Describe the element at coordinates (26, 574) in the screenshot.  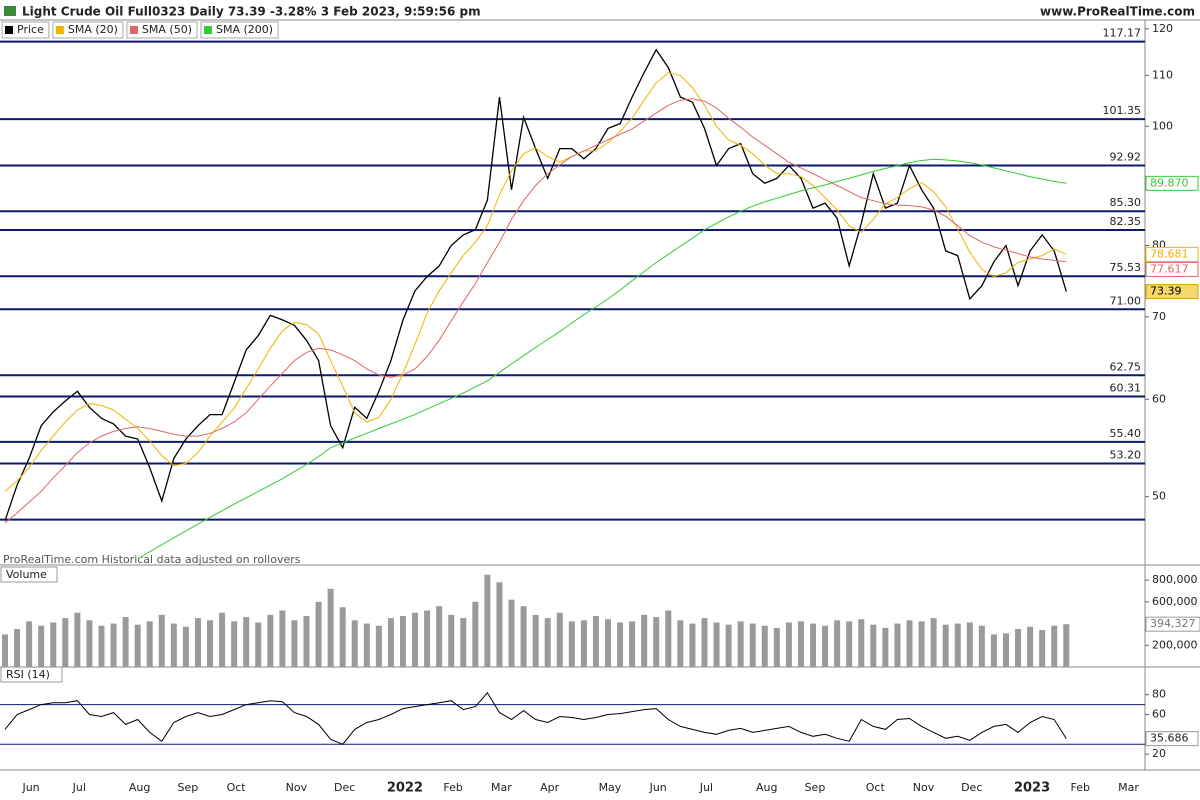
I see `panel-label: Volume` at that location.